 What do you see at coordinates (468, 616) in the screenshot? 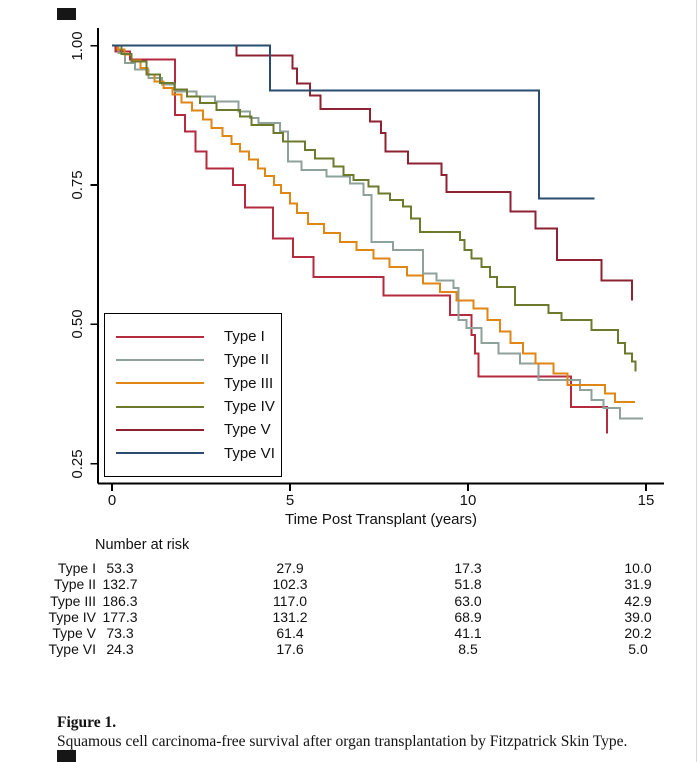
I see `risk-value: 68.9` at bounding box center [468, 616].